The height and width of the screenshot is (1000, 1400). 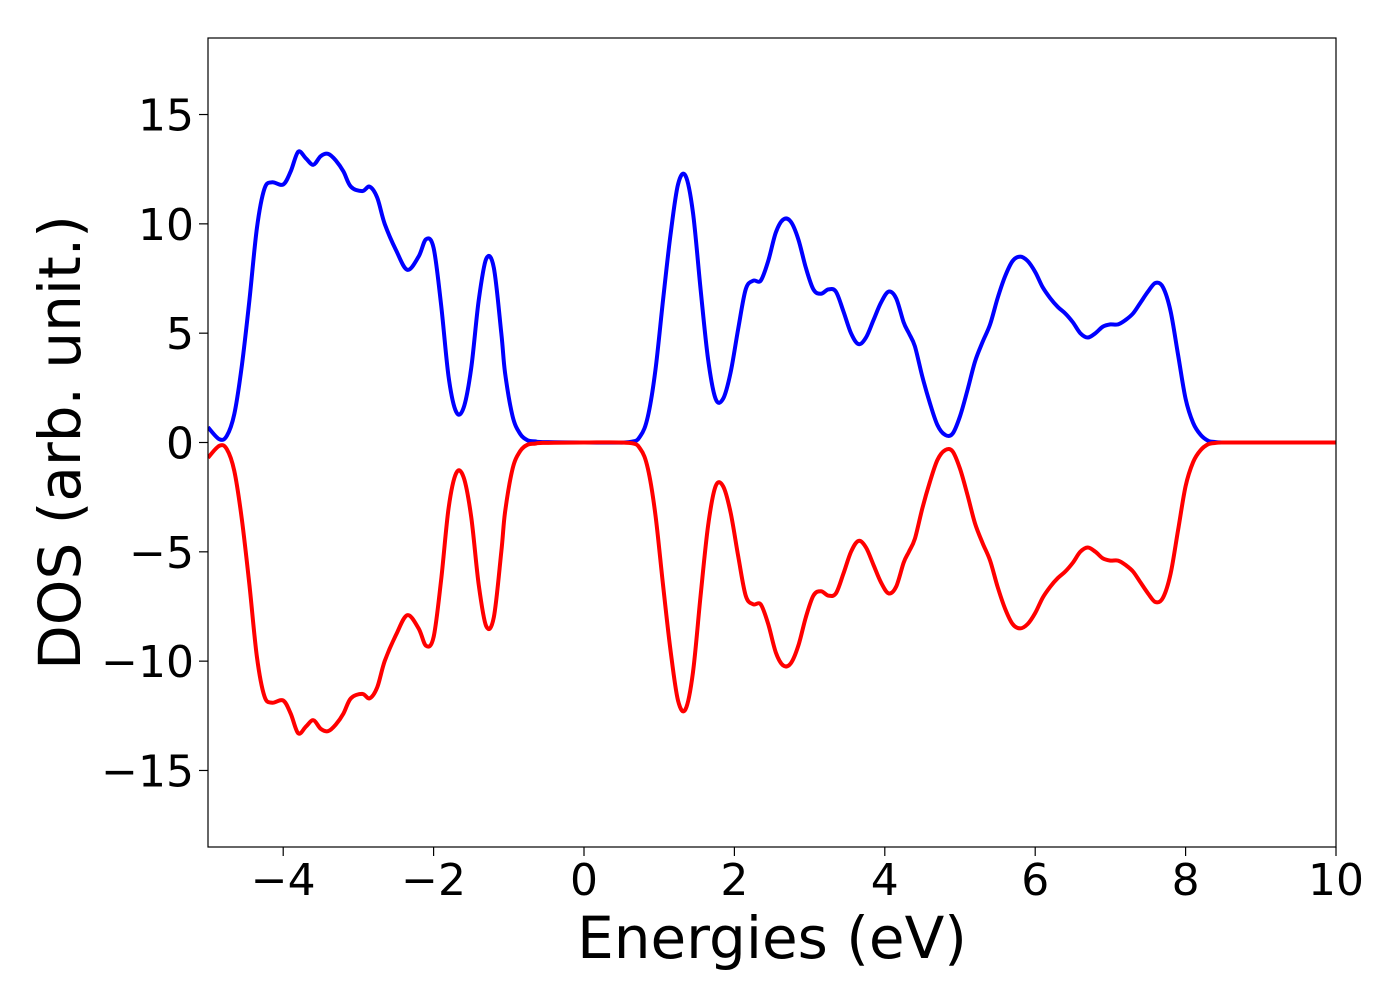 I want to click on x-axis-title: Energies (eV), so click(x=772, y=938).